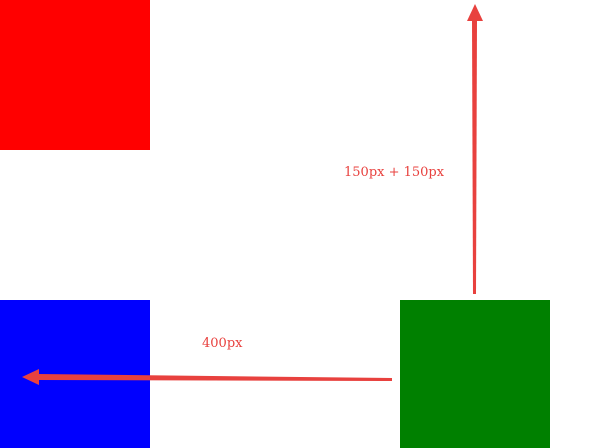 This screenshot has width=589, height=448. Describe the element at coordinates (394, 172) in the screenshot. I see `vertical-distance-label: 150px + 150px` at that location.